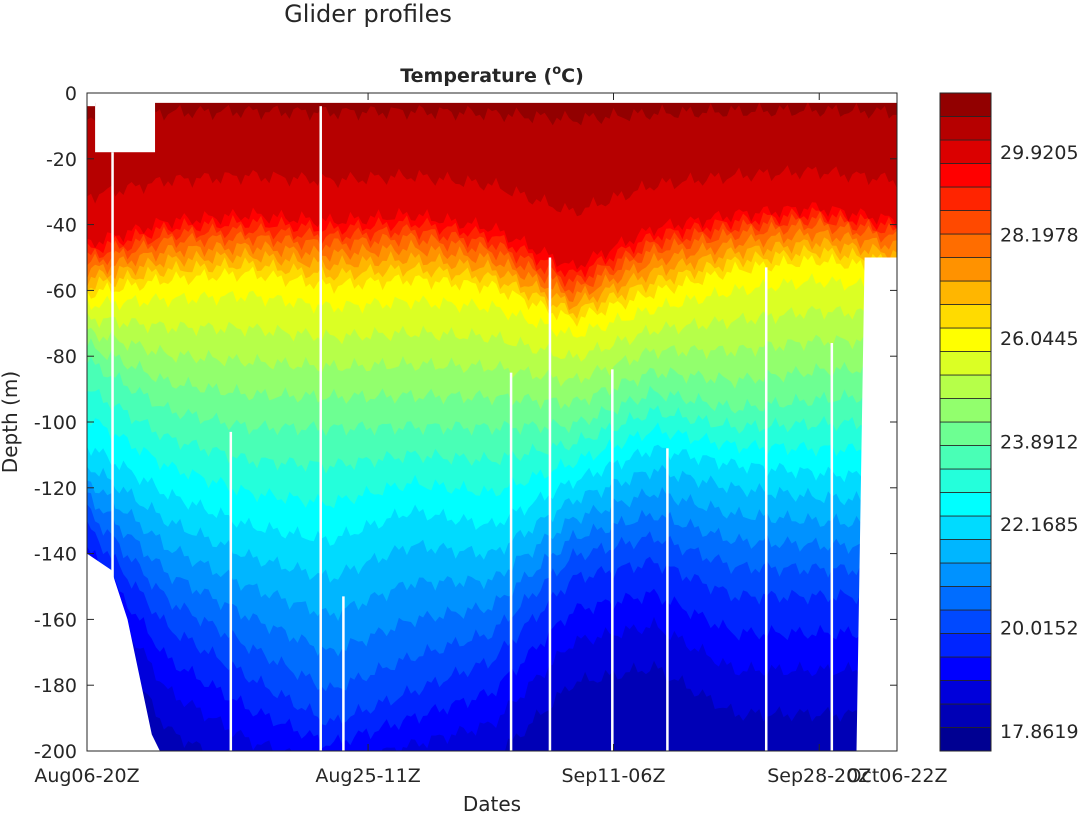 The image size is (1085, 814). Describe the element at coordinates (55, 620) in the screenshot. I see `y-tick-label: -160` at that location.